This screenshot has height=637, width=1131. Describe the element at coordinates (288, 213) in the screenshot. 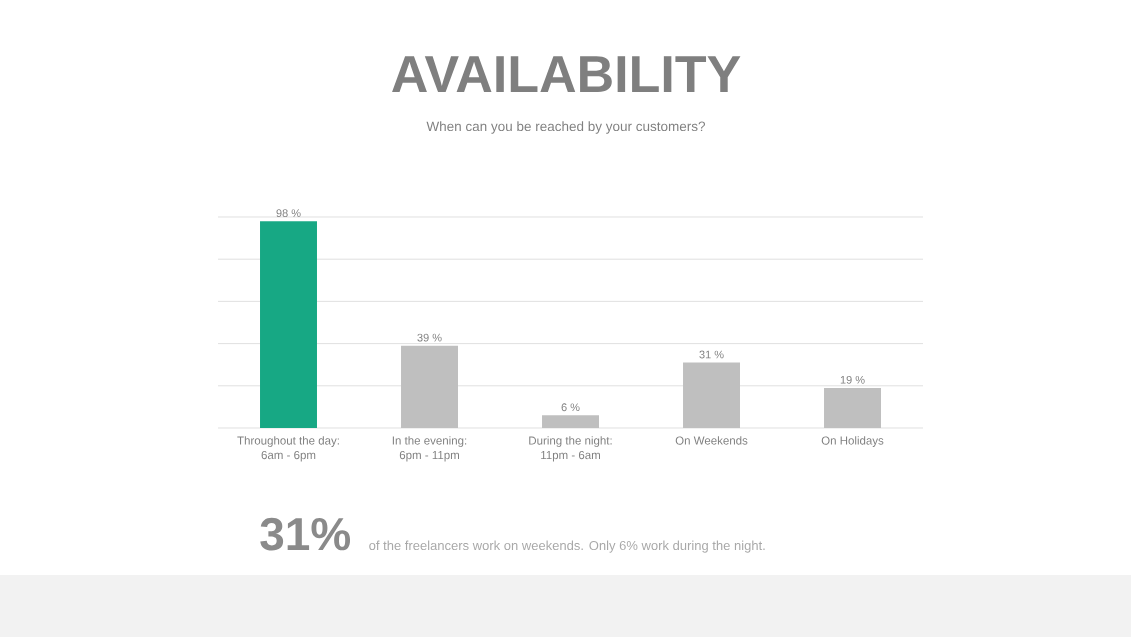

I see `data-label: 98 %` at that location.